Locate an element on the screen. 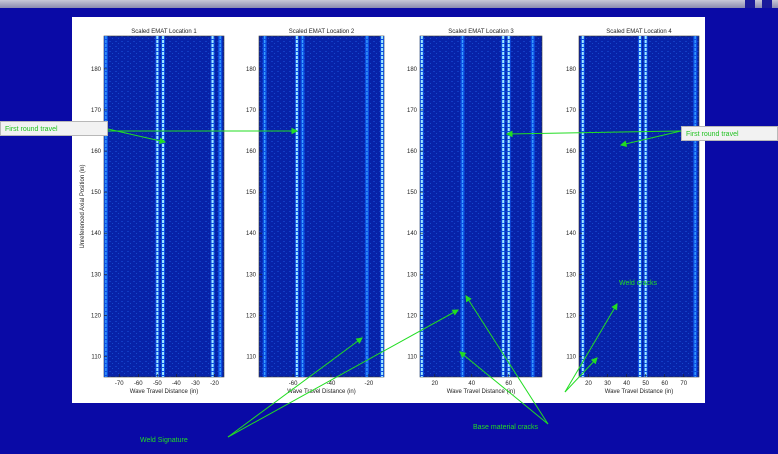 This screenshot has width=778, height=454. panel-title: Scaled EMAT Location 3 is located at coordinates (481, 32).